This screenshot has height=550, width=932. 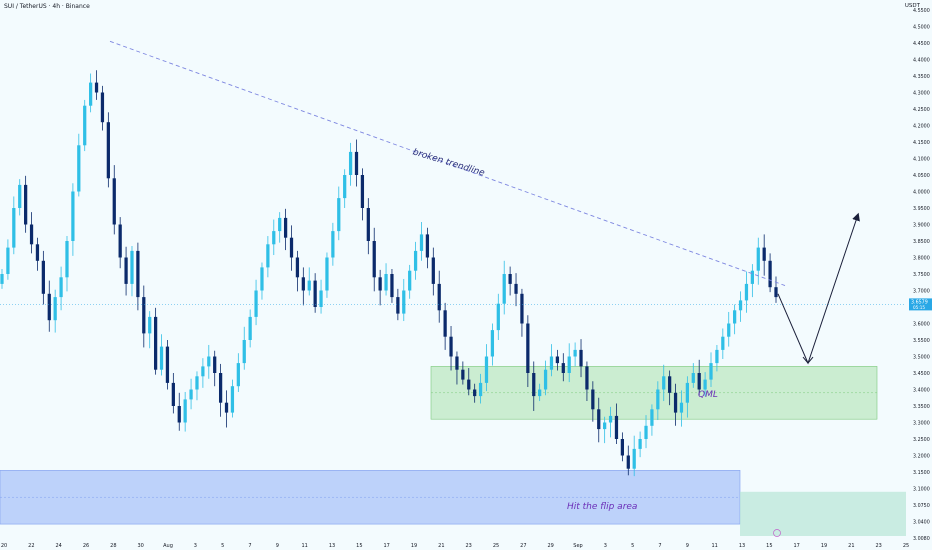 What do you see at coordinates (687, 546) in the screenshot?
I see `x-tick-label: 9` at bounding box center [687, 546].